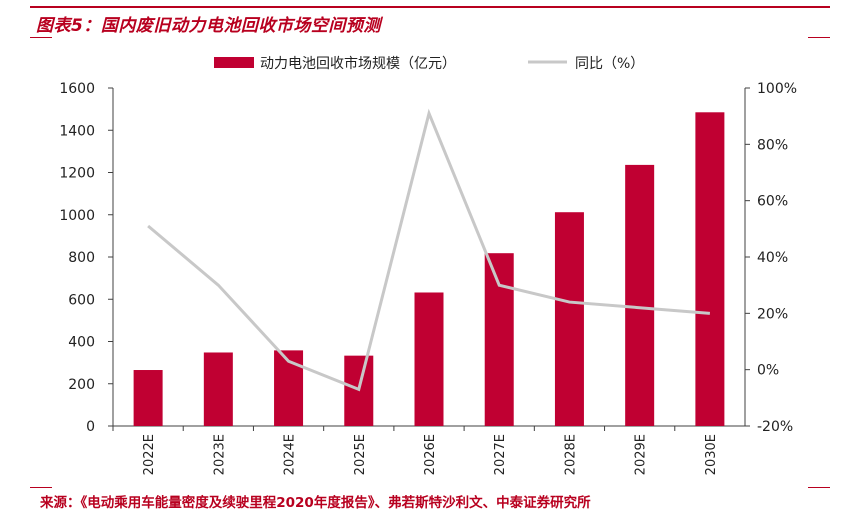 This screenshot has width=852, height=512. Describe the element at coordinates (90, 427) in the screenshot. I see `left-axis-tick-label: 0` at that location.